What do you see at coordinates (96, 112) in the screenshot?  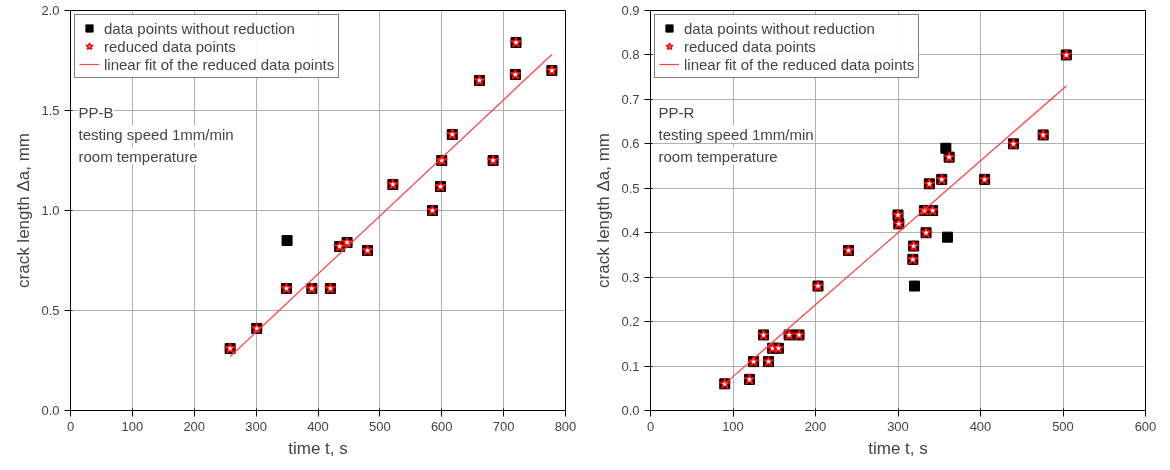 I see `annotation: PP-B` at bounding box center [96, 112].